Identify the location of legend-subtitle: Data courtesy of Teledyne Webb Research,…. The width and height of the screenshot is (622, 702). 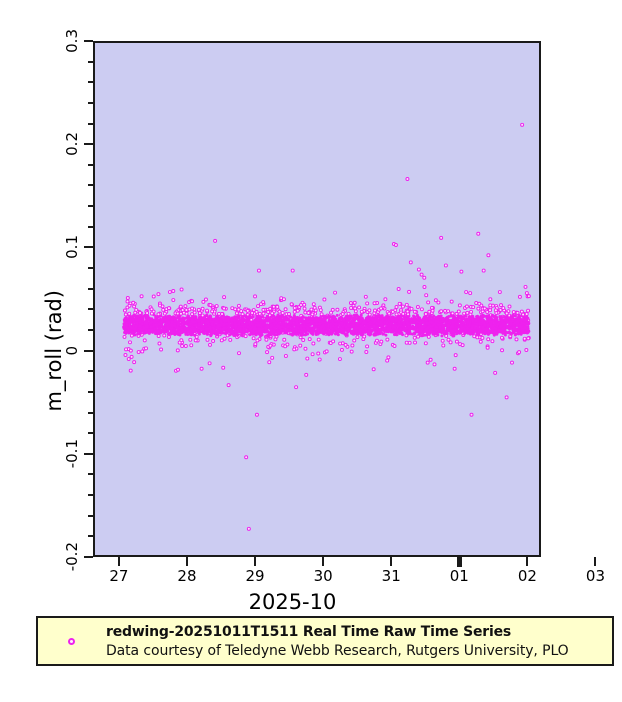
(337, 651).